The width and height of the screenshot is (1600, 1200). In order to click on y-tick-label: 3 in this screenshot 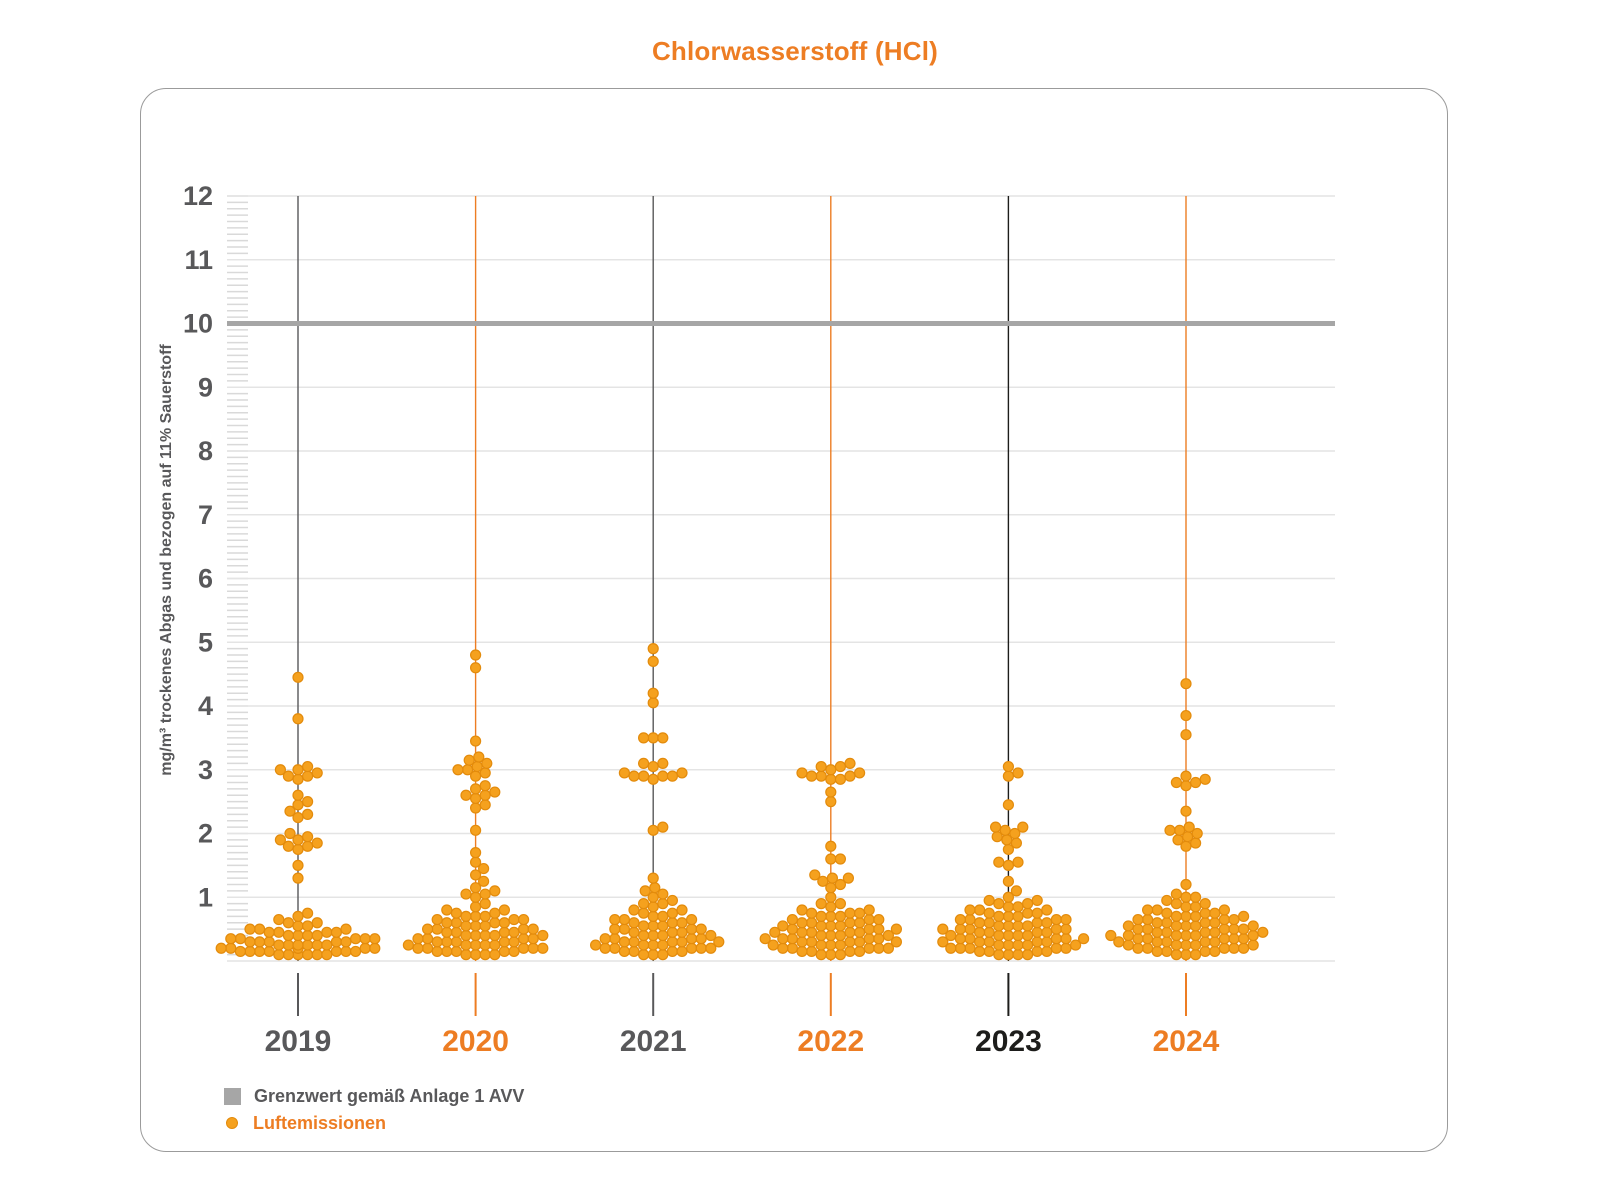, I will do `click(205, 770)`.